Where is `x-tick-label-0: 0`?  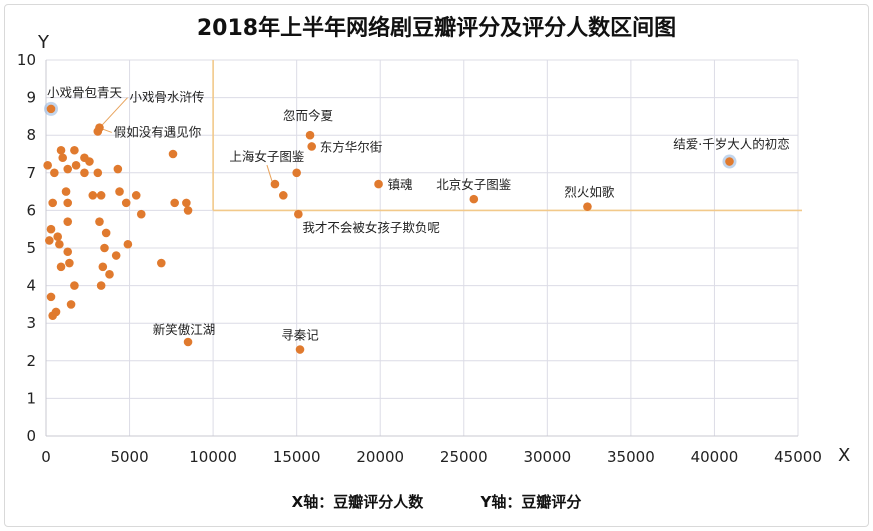
x-tick-label-0: 0 is located at coordinates (46, 457).